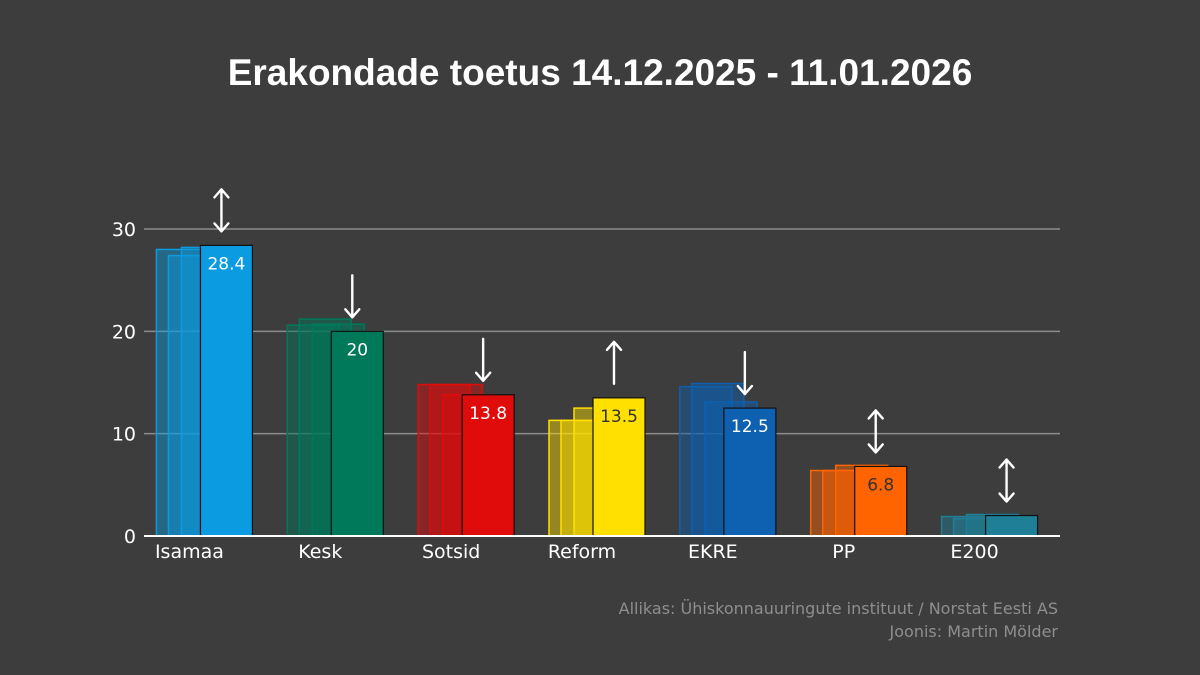  What do you see at coordinates (973, 631) in the screenshot?
I see `credit-note: Joonis: Martin Mölder` at bounding box center [973, 631].